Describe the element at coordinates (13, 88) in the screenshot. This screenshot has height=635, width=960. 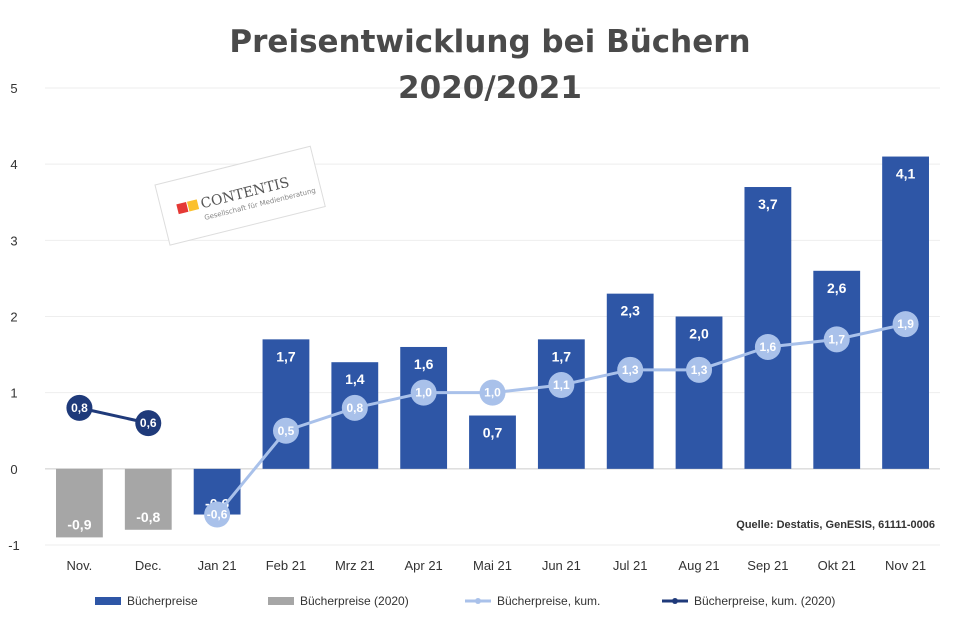
I see `y-tick-label: 5` at that location.